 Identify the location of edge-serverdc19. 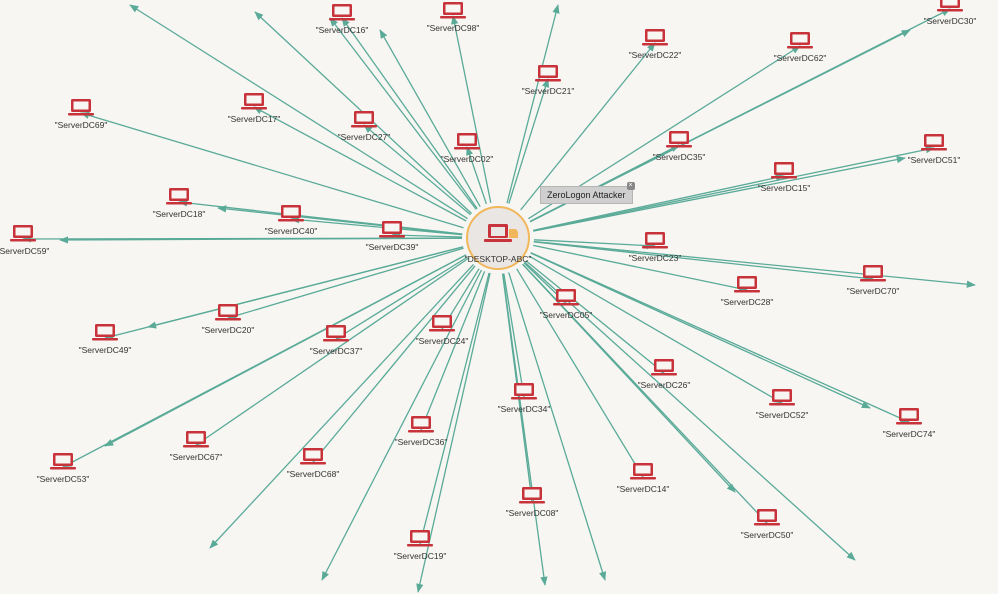
(454, 408).